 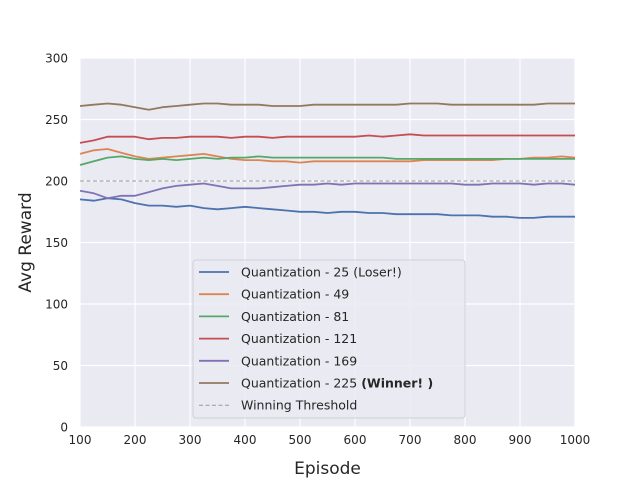 I want to click on legend-entry: Quantization - 81, so click(x=295, y=316).